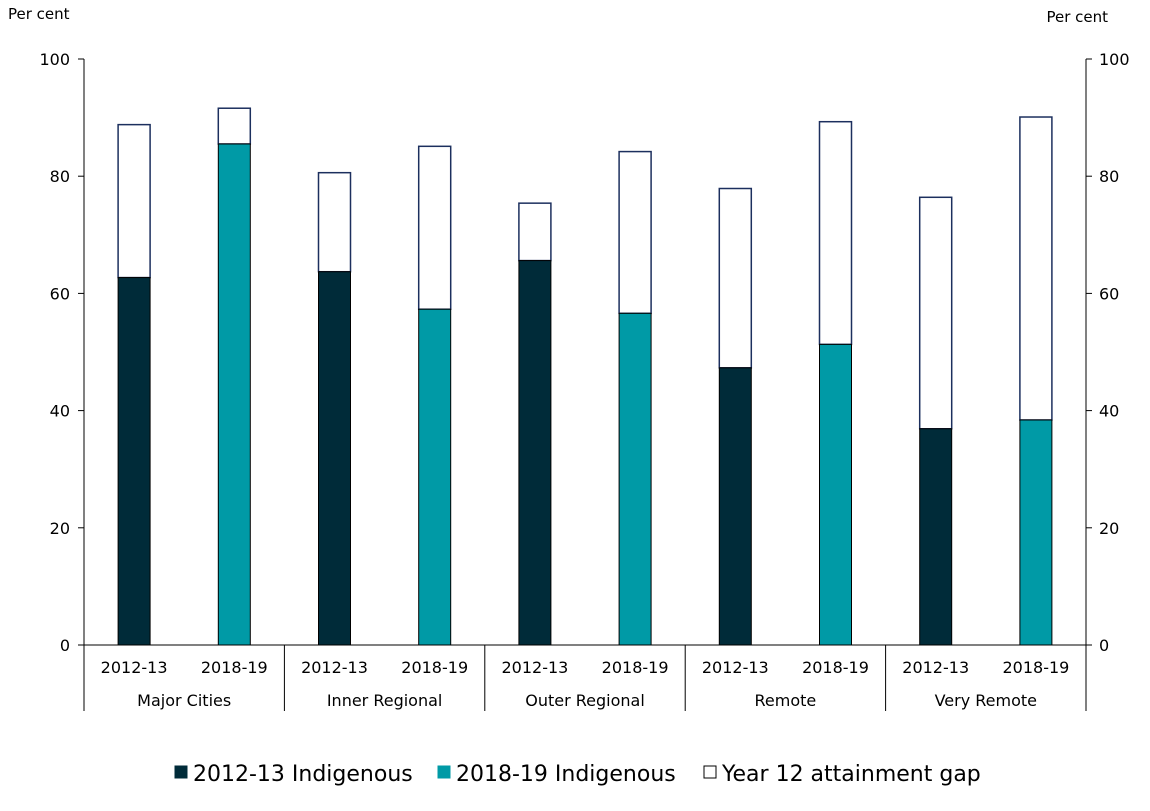  Describe the element at coordinates (851, 774) in the screenshot. I see `legend-item-year12-attainment-gap-label: Year 12 attainment gap` at that location.